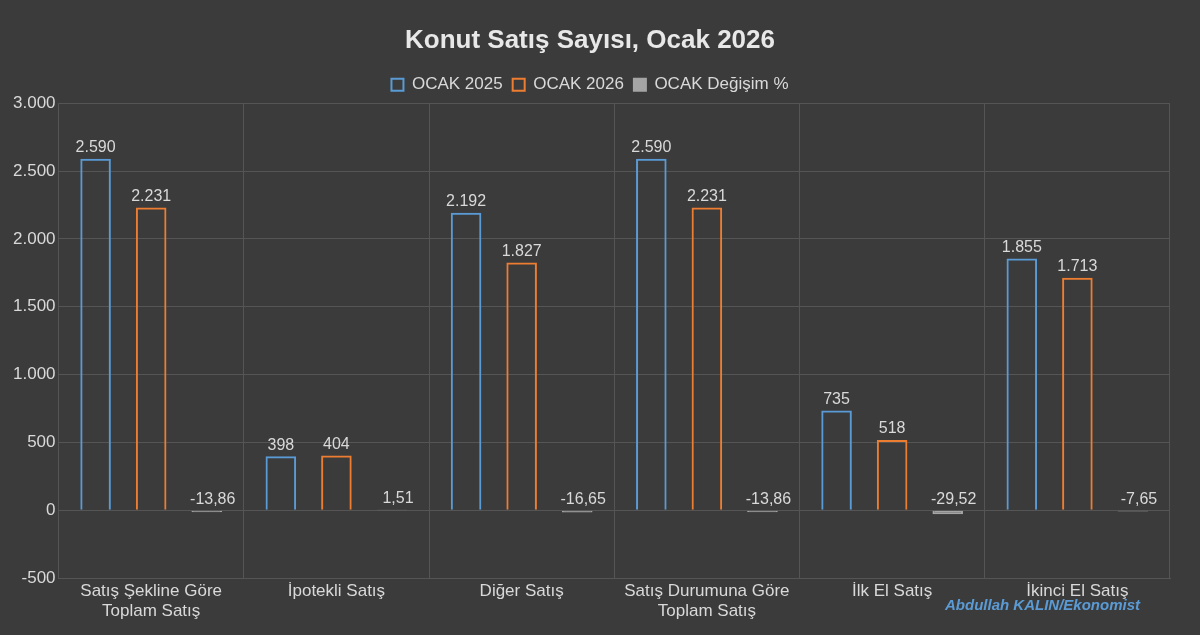 The image size is (1200, 635). I want to click on x-tick-label: Satış Durumuna Göre Toplam Satış, so click(707, 601).